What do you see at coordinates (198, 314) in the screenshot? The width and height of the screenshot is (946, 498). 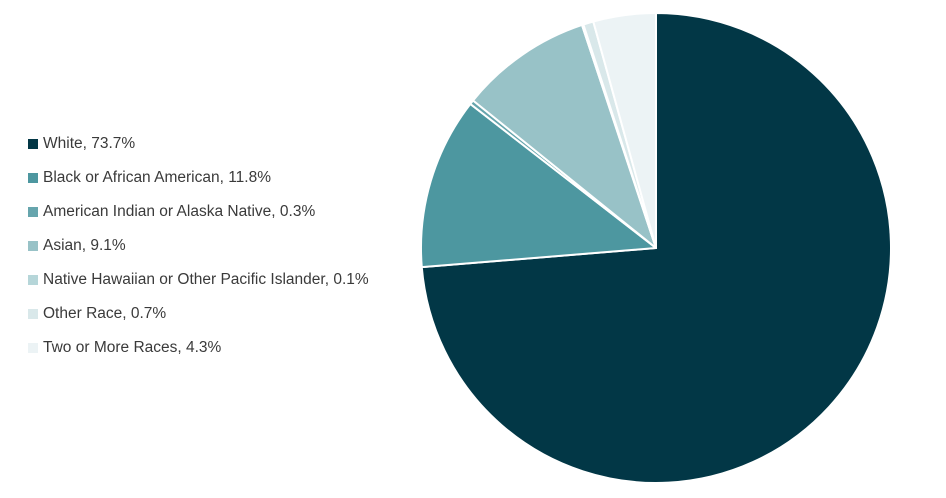 I see `legend-item: Other Race, 0.7%` at bounding box center [198, 314].